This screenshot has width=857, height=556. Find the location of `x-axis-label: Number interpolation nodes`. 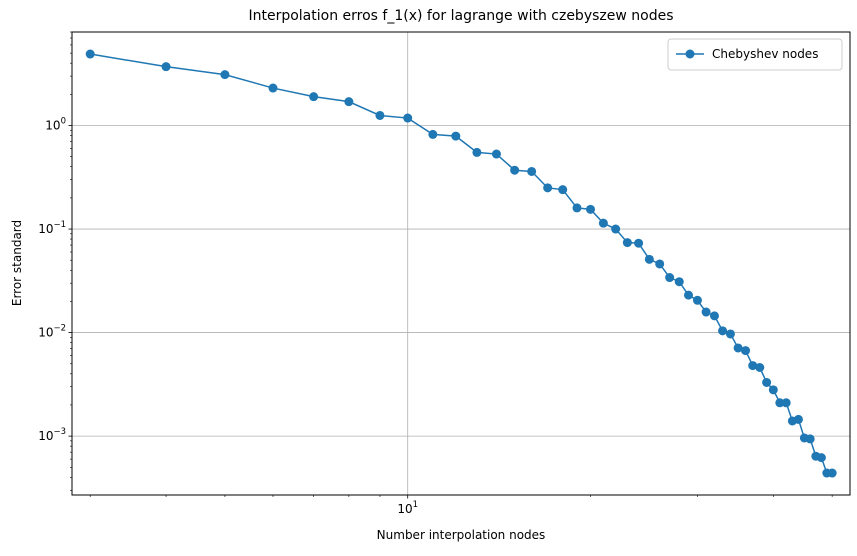

x-axis-label: Number interpolation nodes is located at coordinates (461, 535).